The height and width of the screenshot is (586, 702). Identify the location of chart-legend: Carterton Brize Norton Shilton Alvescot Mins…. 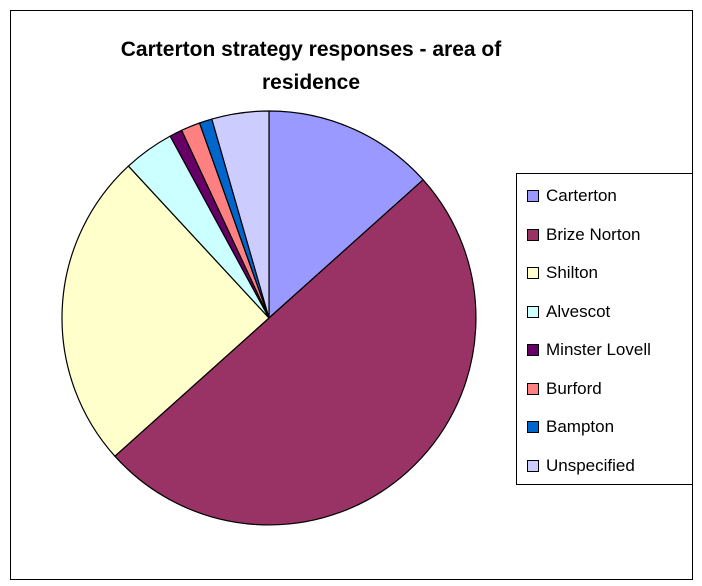
(604, 329).